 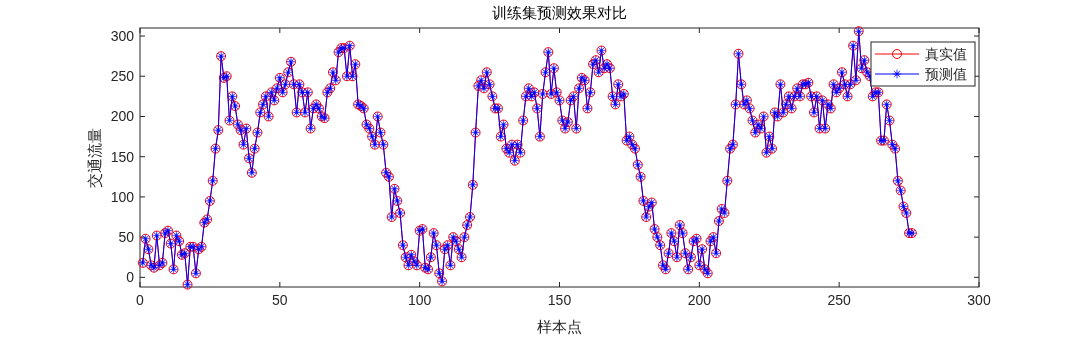 I want to click on x-axis-title: 样本点, so click(x=559, y=326).